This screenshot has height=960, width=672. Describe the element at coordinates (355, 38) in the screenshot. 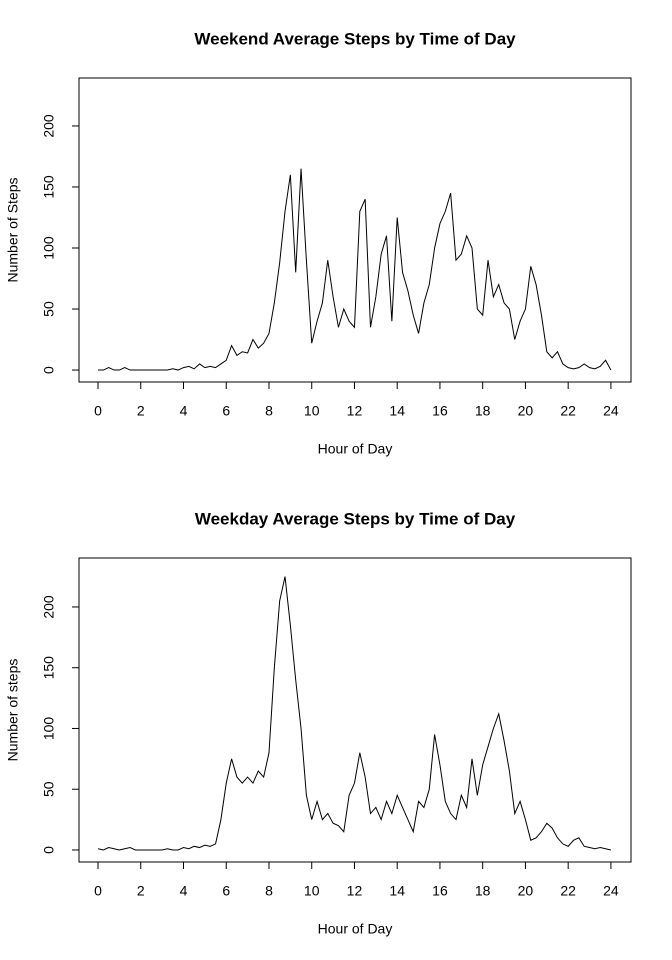

I see `chart-title: Weekend Average Steps by Time of Day` at that location.